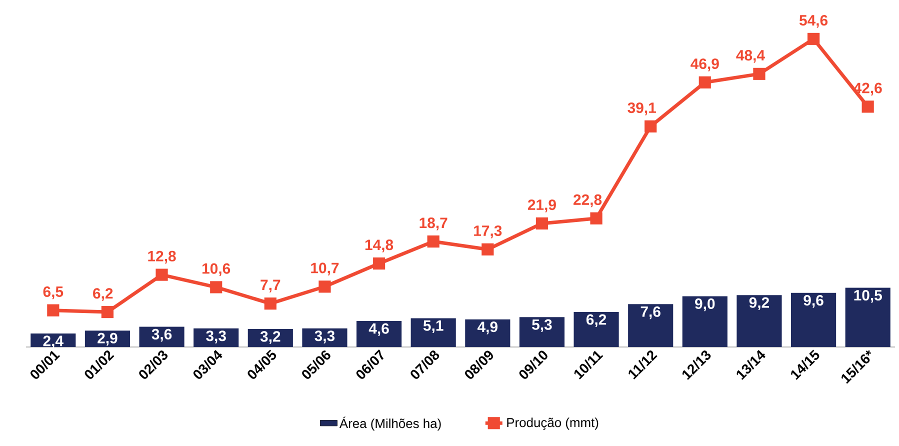  Describe the element at coordinates (216, 269) in the screenshot. I see `data-label: 10,6` at that location.